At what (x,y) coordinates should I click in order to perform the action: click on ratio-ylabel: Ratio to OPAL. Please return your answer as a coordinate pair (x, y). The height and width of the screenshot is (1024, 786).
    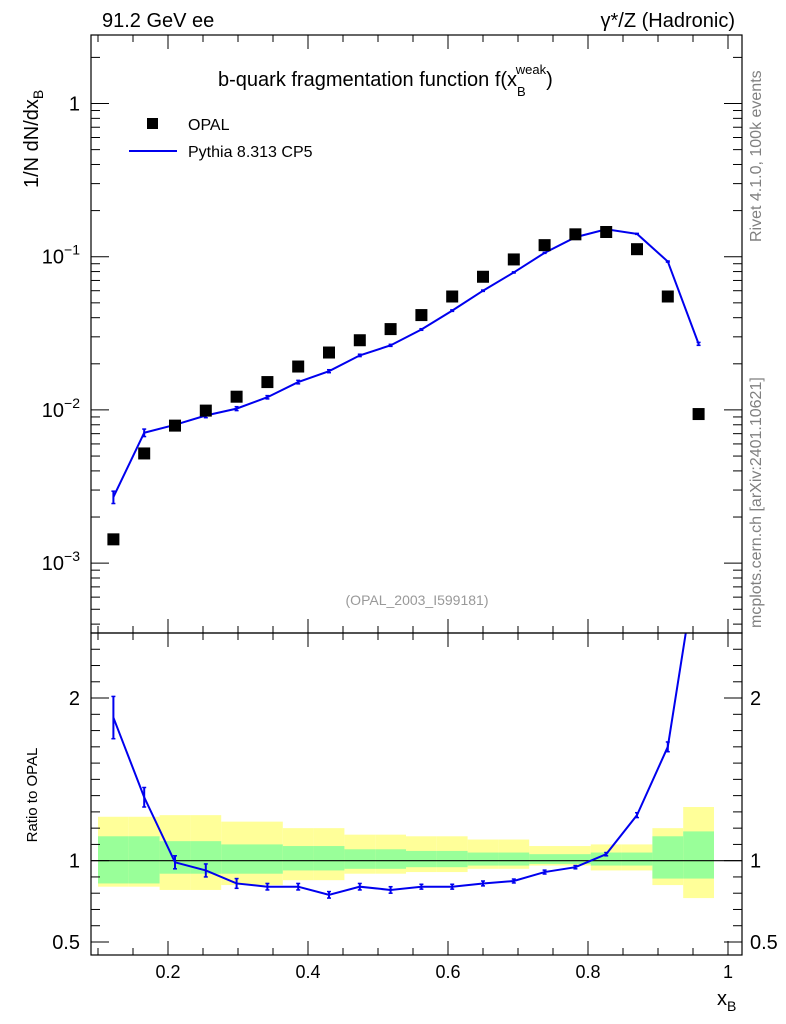
    Looking at the image, I should click on (32, 795).